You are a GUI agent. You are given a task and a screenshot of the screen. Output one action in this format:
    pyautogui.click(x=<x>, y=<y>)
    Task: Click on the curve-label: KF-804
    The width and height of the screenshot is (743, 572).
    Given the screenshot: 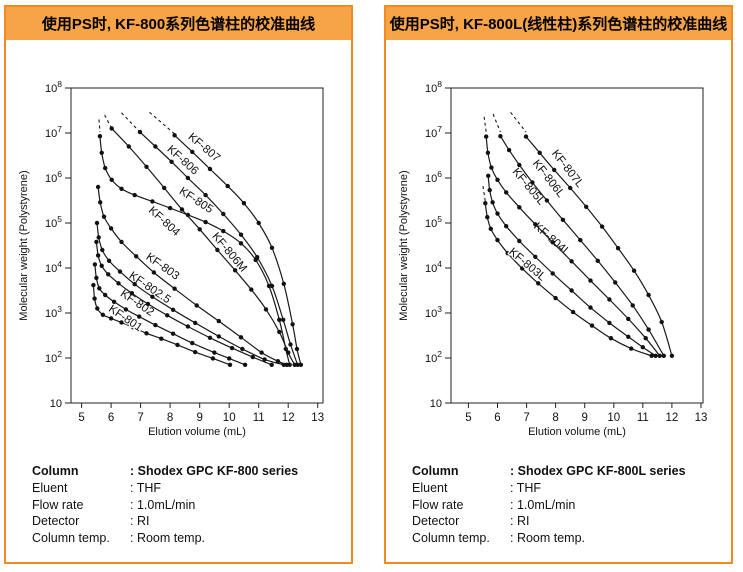 What is the action you would take?
    pyautogui.click(x=164, y=222)
    